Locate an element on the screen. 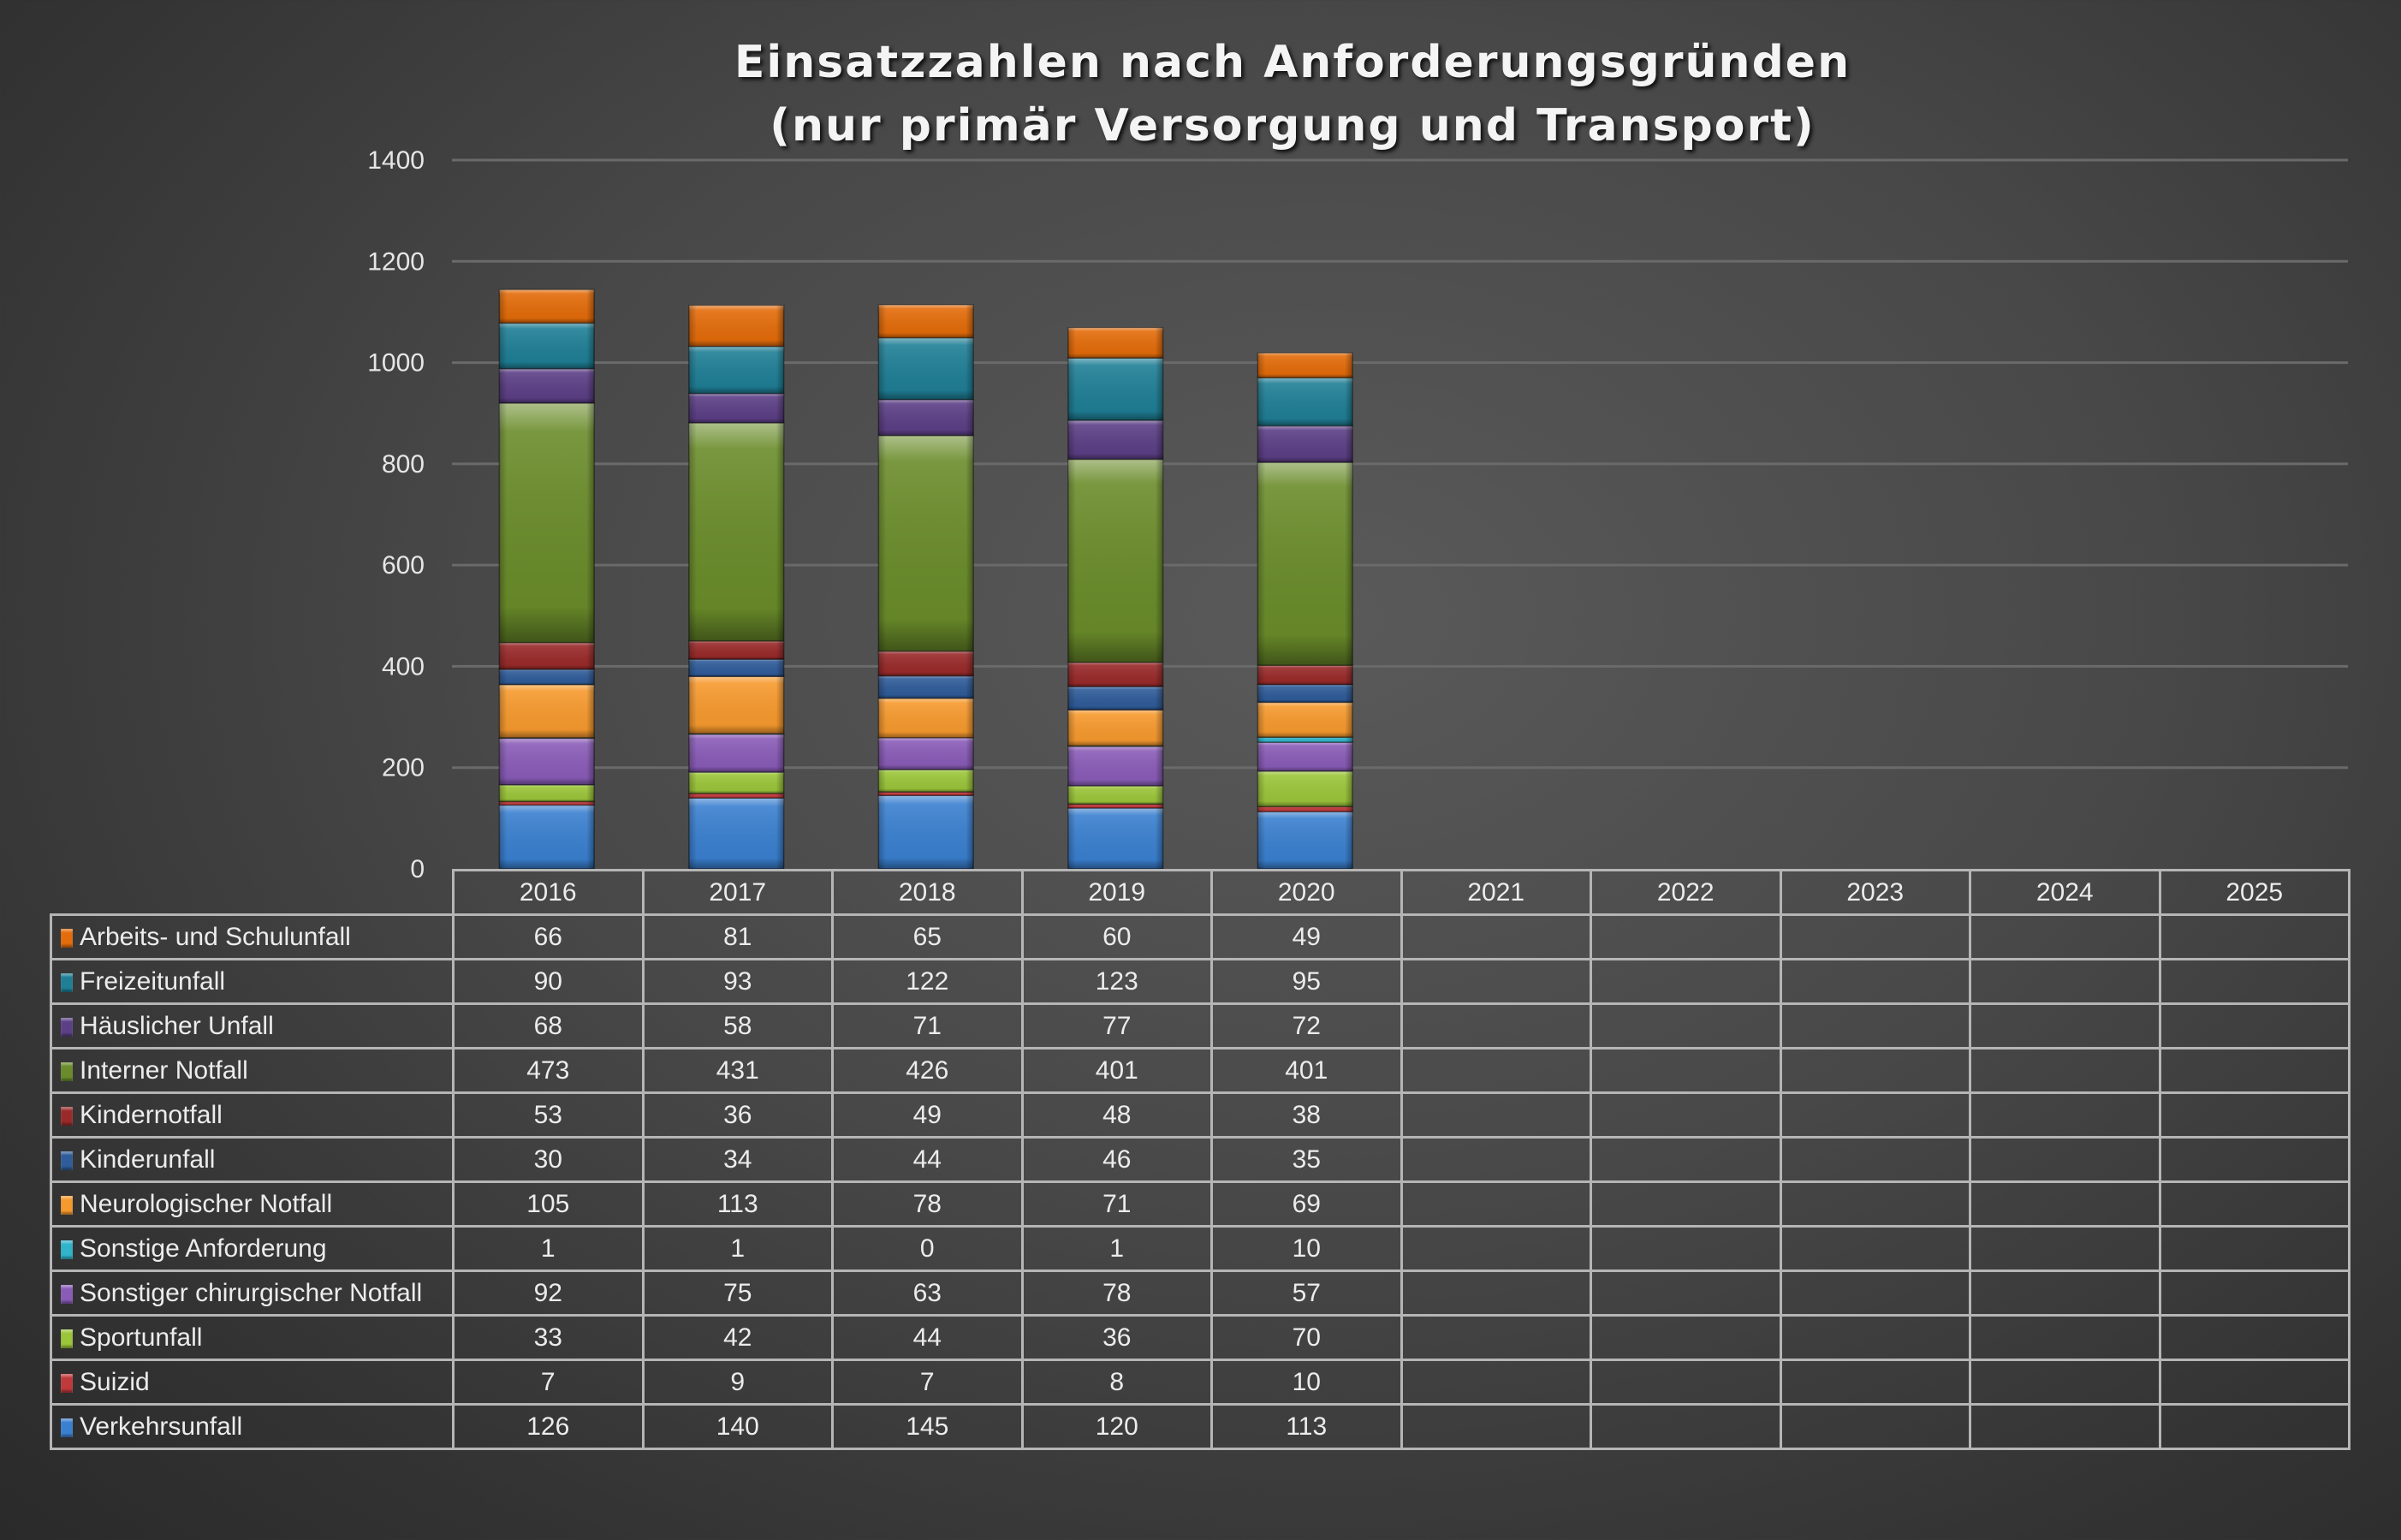  table-cell: 123 is located at coordinates (1116, 981).